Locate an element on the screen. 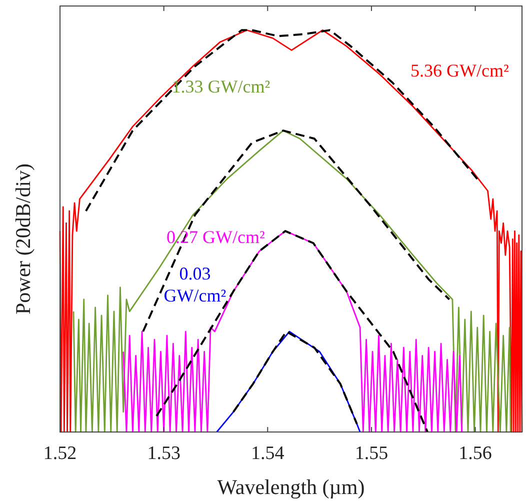 The height and width of the screenshot is (504, 526). series-label: 5.36 GW/cm² is located at coordinates (459, 70).